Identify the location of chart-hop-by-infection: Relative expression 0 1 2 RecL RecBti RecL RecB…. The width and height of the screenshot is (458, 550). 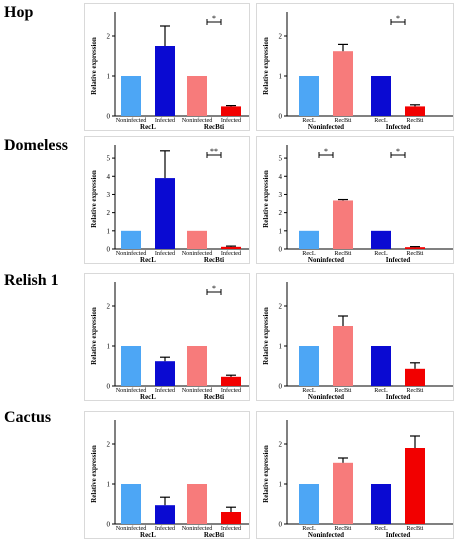
(358, 71).